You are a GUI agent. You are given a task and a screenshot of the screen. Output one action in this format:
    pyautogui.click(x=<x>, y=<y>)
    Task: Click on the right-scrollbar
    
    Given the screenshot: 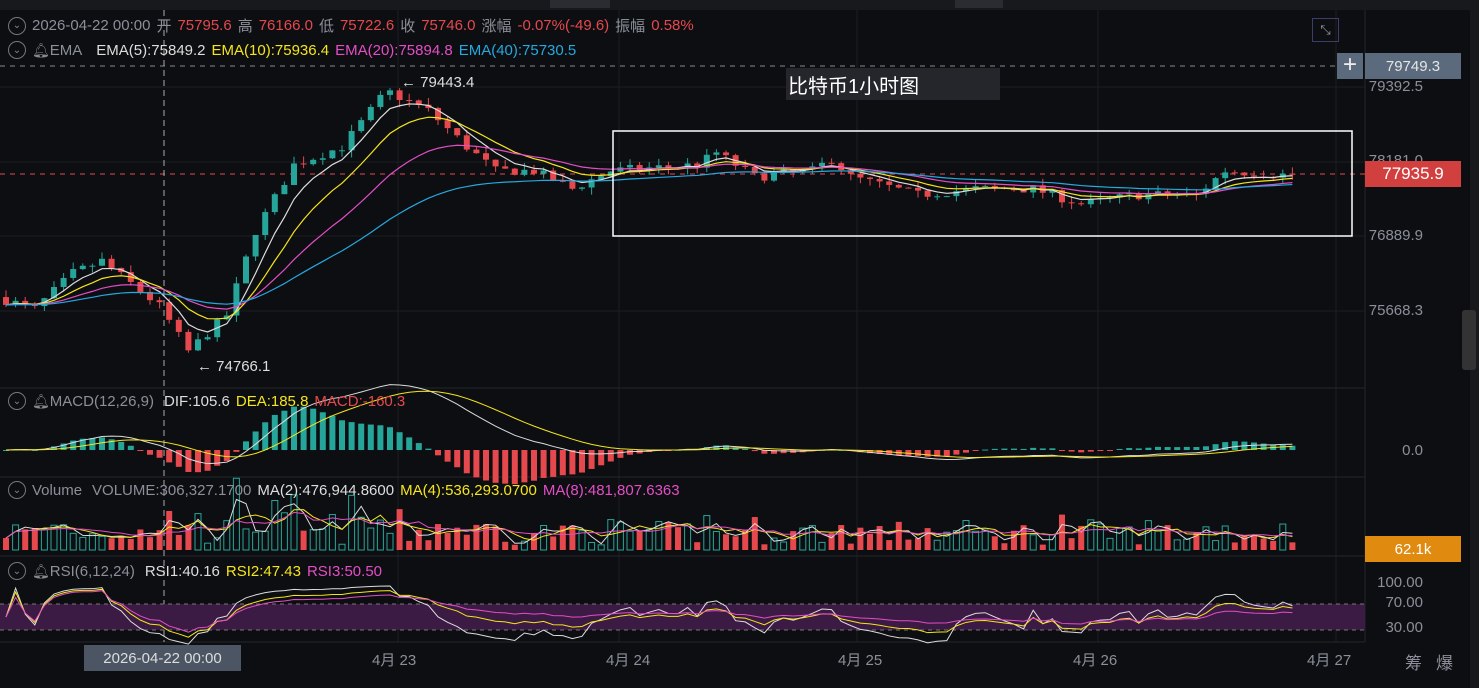 What is the action you would take?
    pyautogui.click(x=1470, y=344)
    